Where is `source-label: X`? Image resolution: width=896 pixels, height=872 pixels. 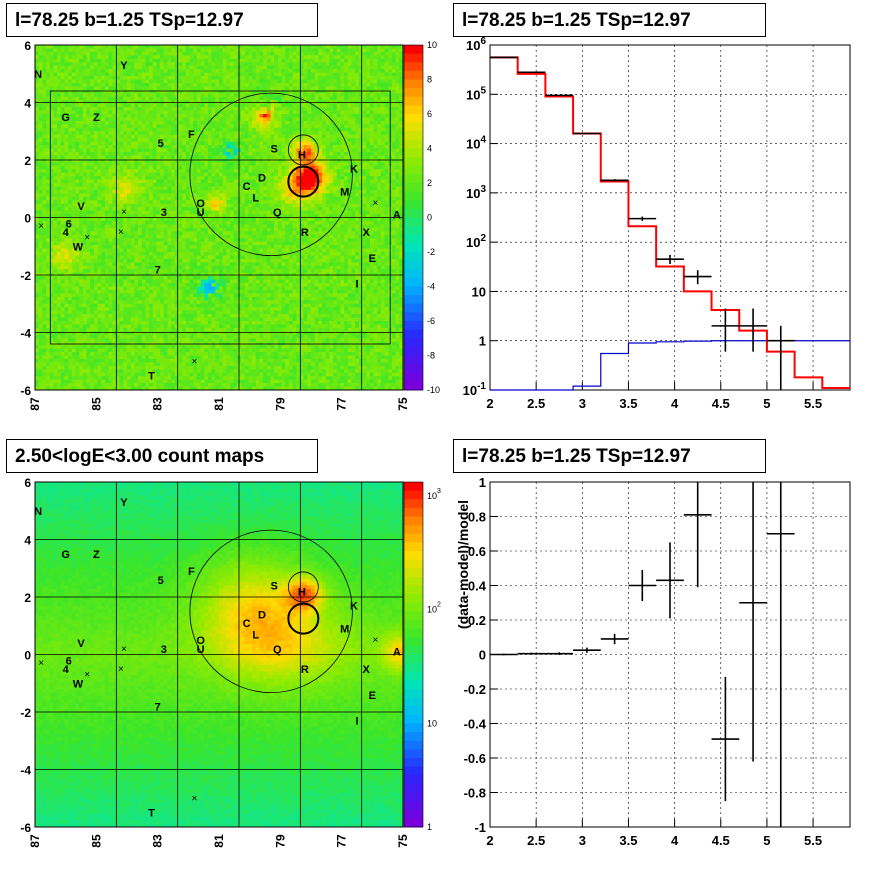 source-label: X is located at coordinates (367, 670).